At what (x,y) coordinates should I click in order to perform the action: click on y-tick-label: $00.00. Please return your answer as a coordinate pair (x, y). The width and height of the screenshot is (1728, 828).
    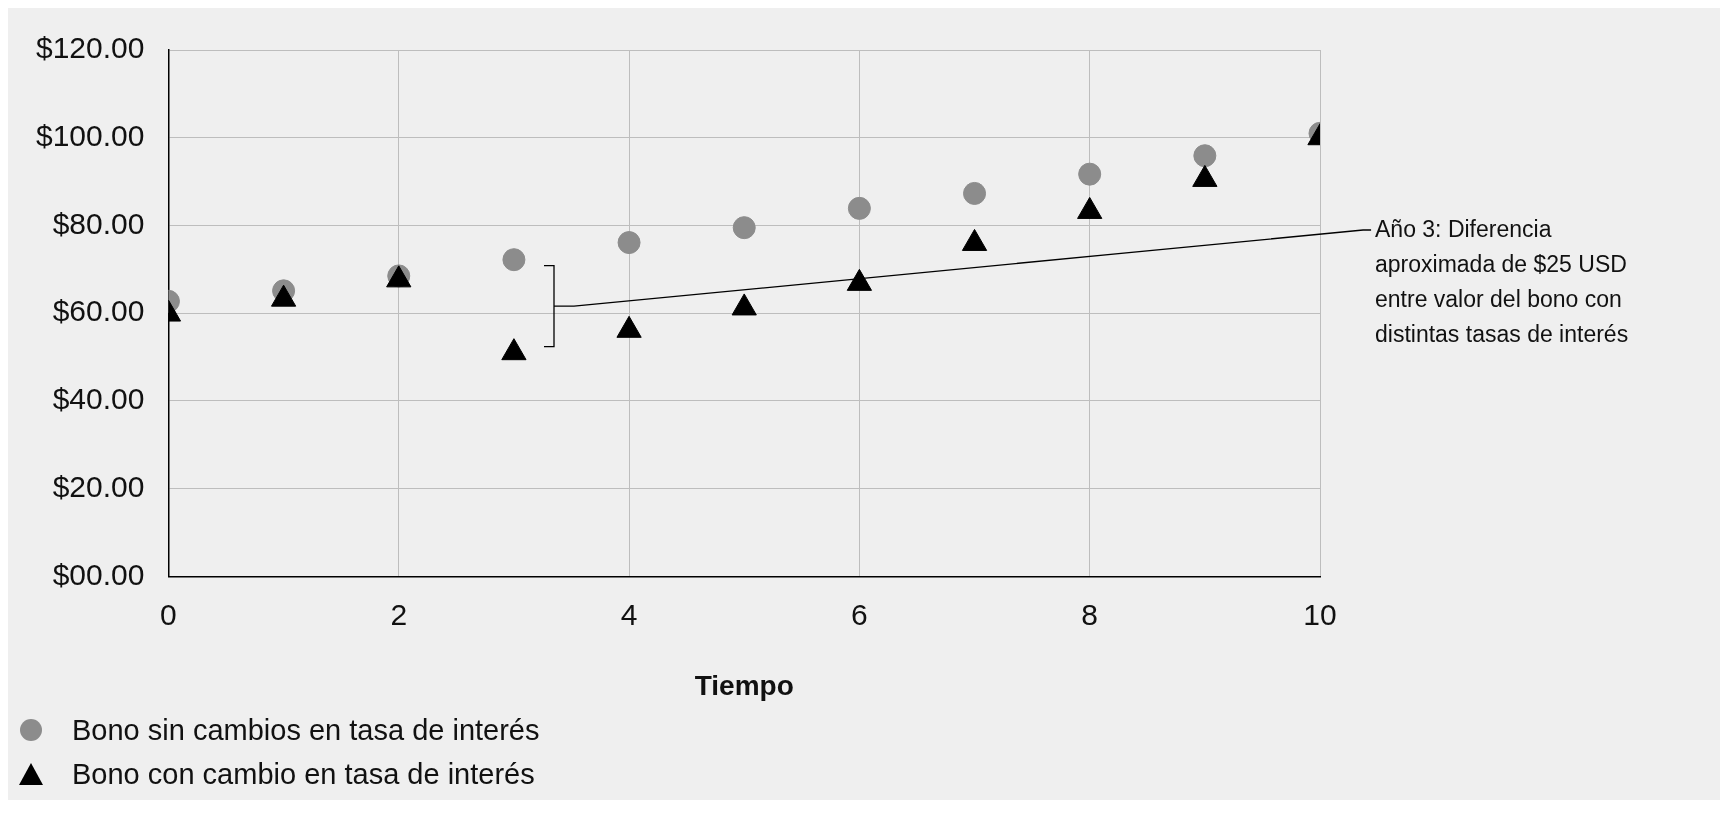
    Looking at the image, I should click on (98, 574).